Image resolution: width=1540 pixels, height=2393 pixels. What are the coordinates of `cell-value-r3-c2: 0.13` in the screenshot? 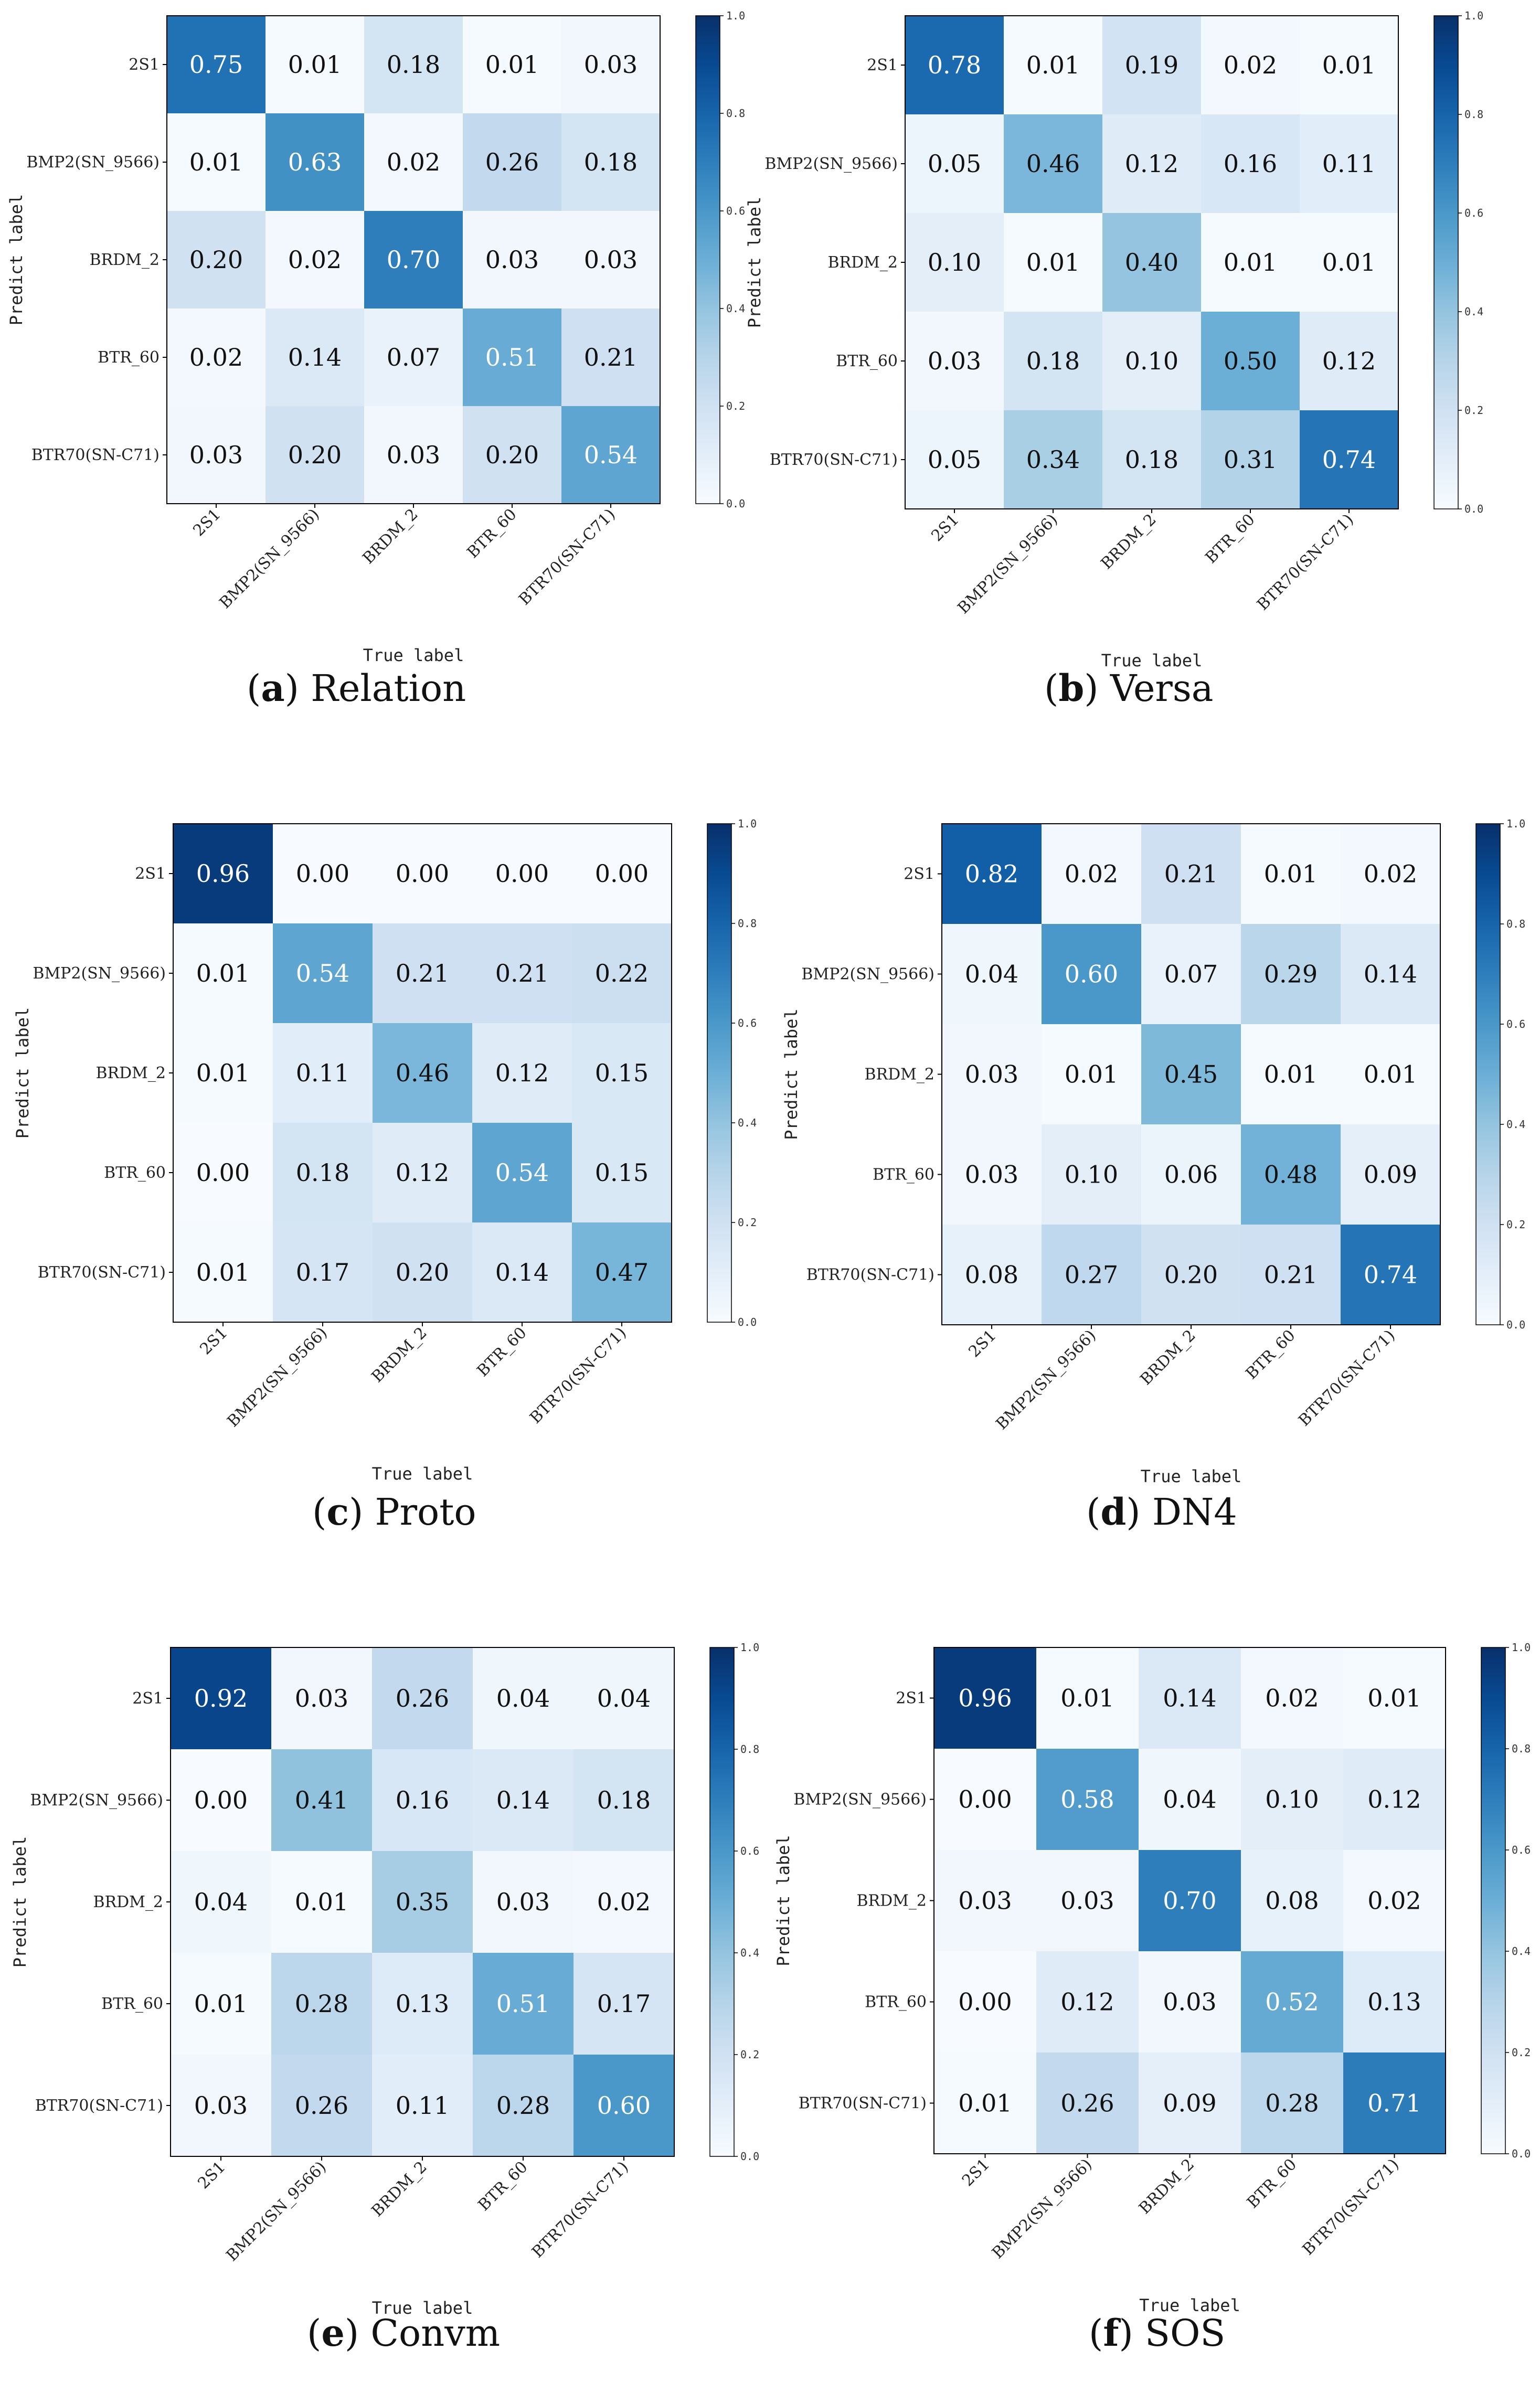 It's located at (422, 2004).